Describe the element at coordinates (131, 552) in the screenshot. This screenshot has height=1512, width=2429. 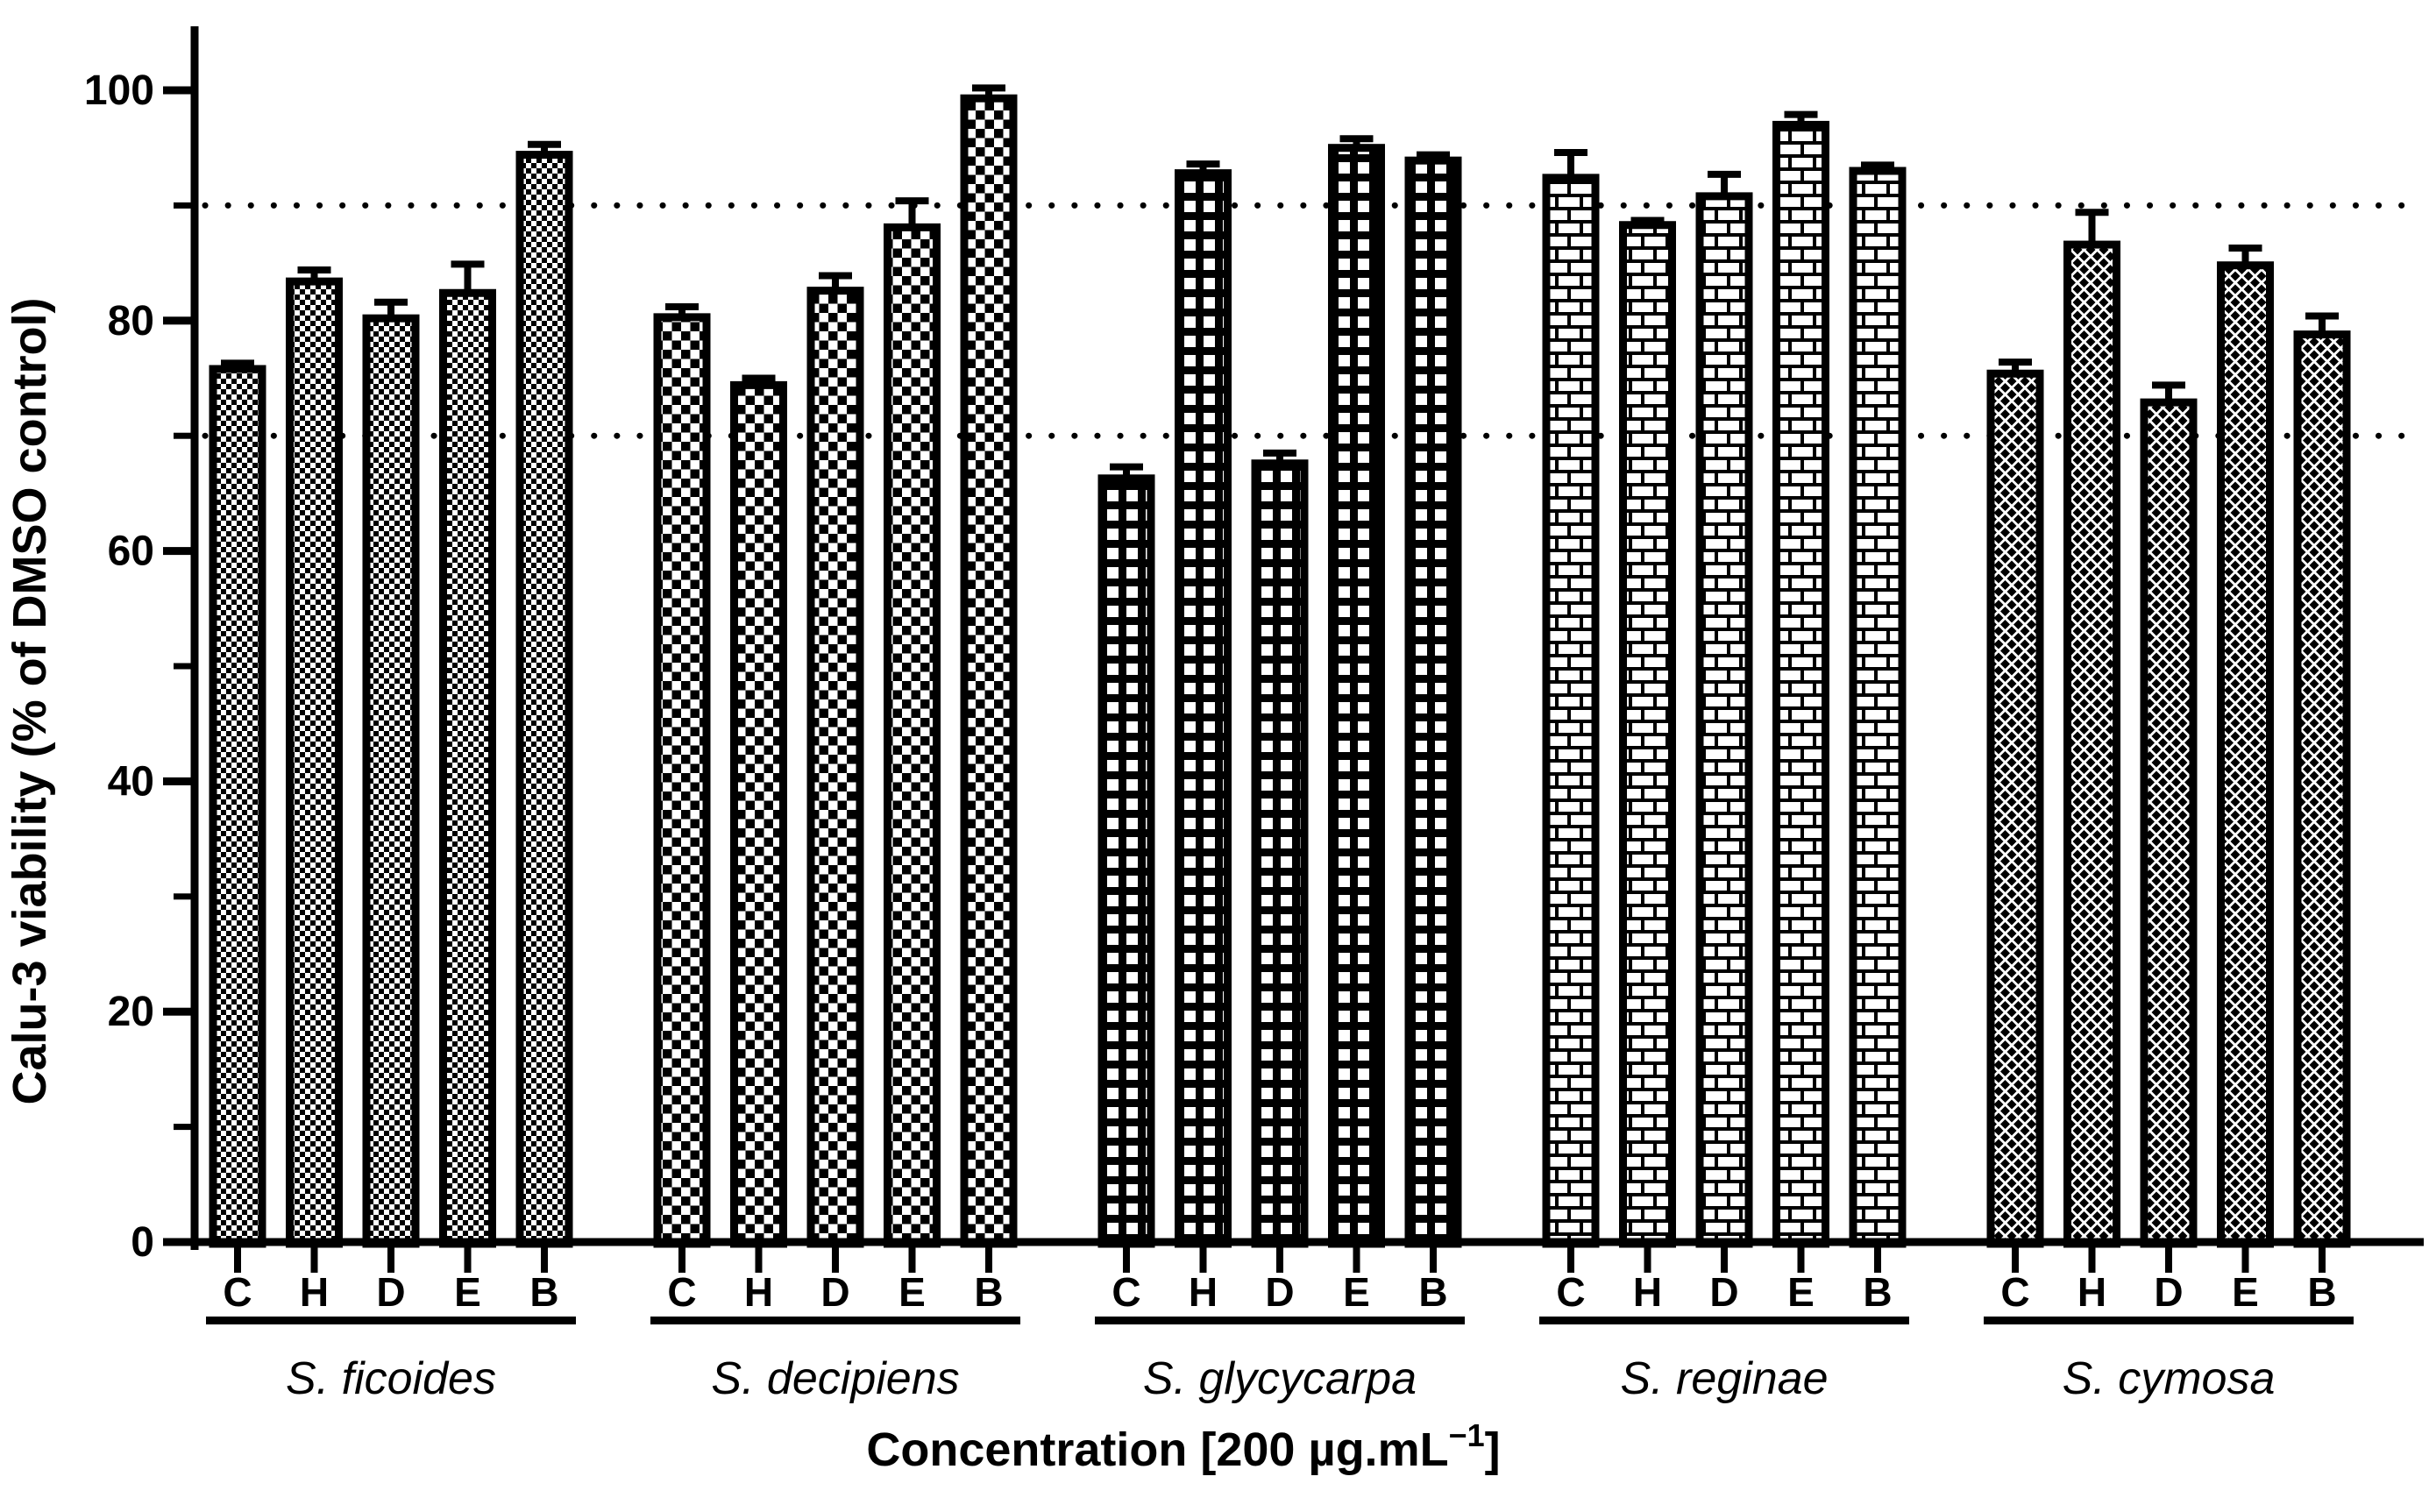
I see `y-tick-label: 60` at that location.